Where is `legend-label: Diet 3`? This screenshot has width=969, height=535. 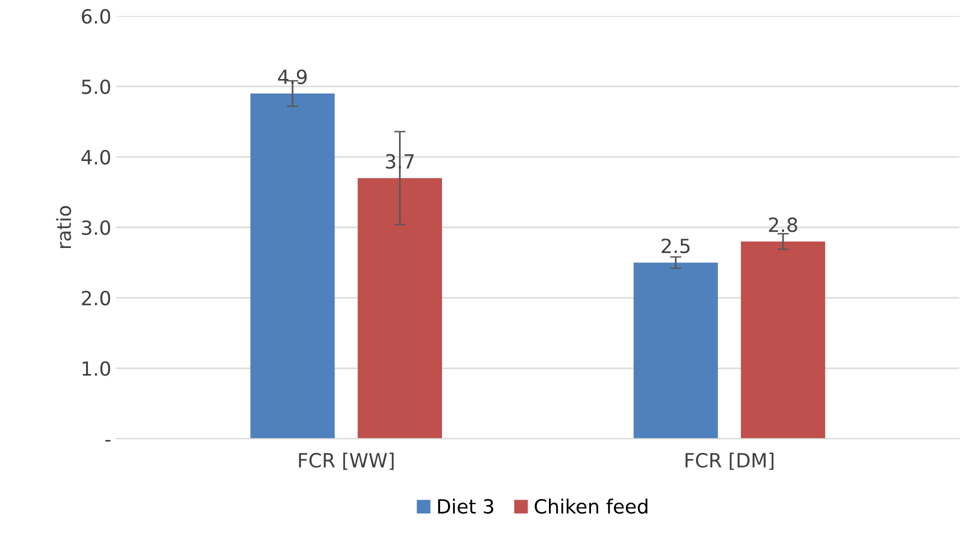
legend-label: Diet 3 is located at coordinates (466, 506).